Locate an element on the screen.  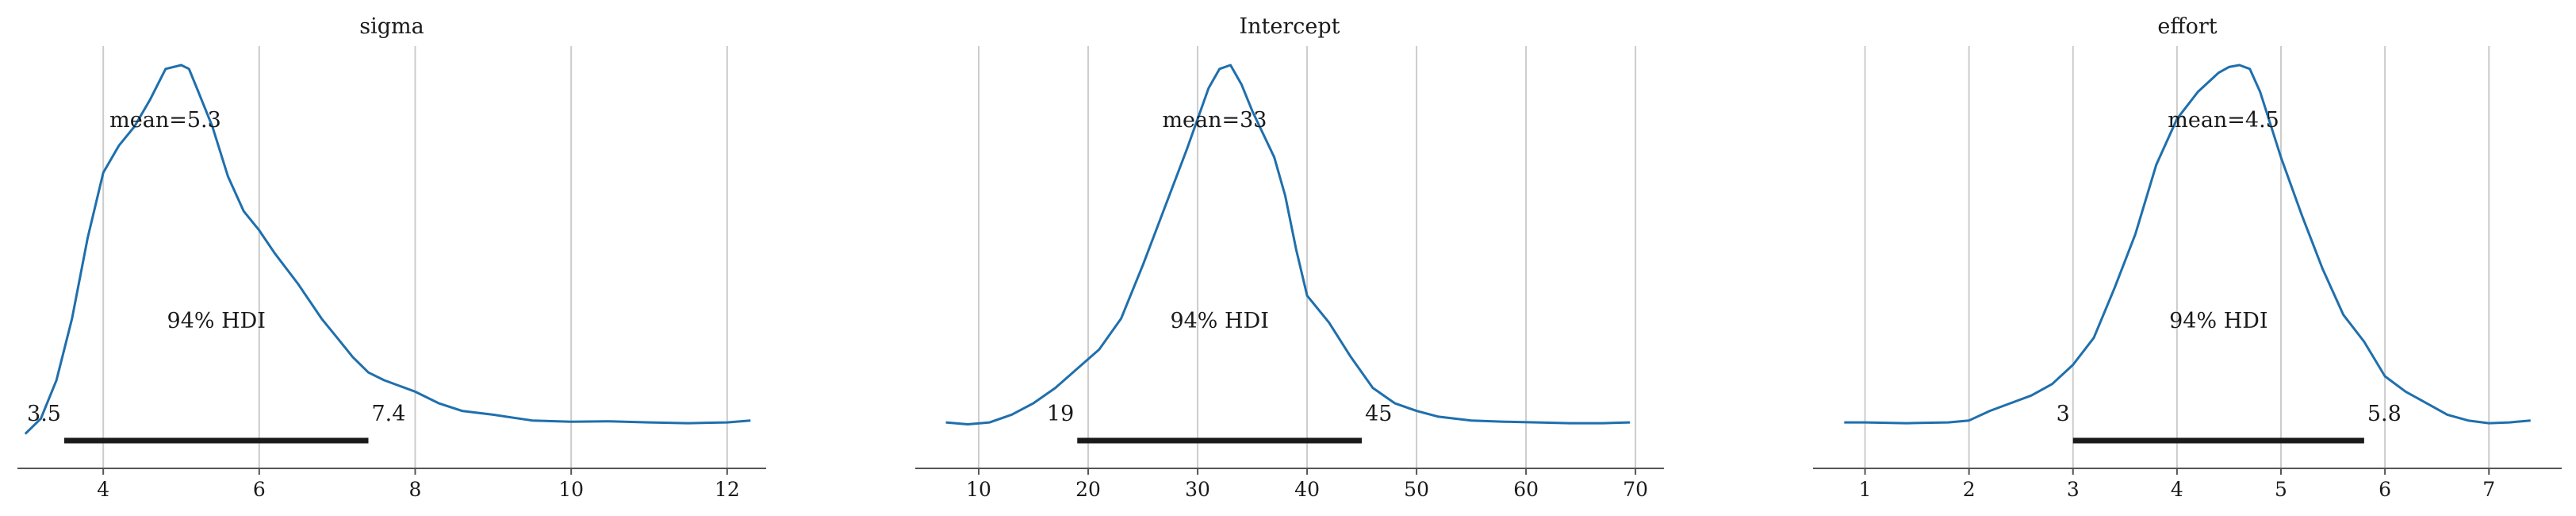
panel-title: effort is located at coordinates (2187, 26).